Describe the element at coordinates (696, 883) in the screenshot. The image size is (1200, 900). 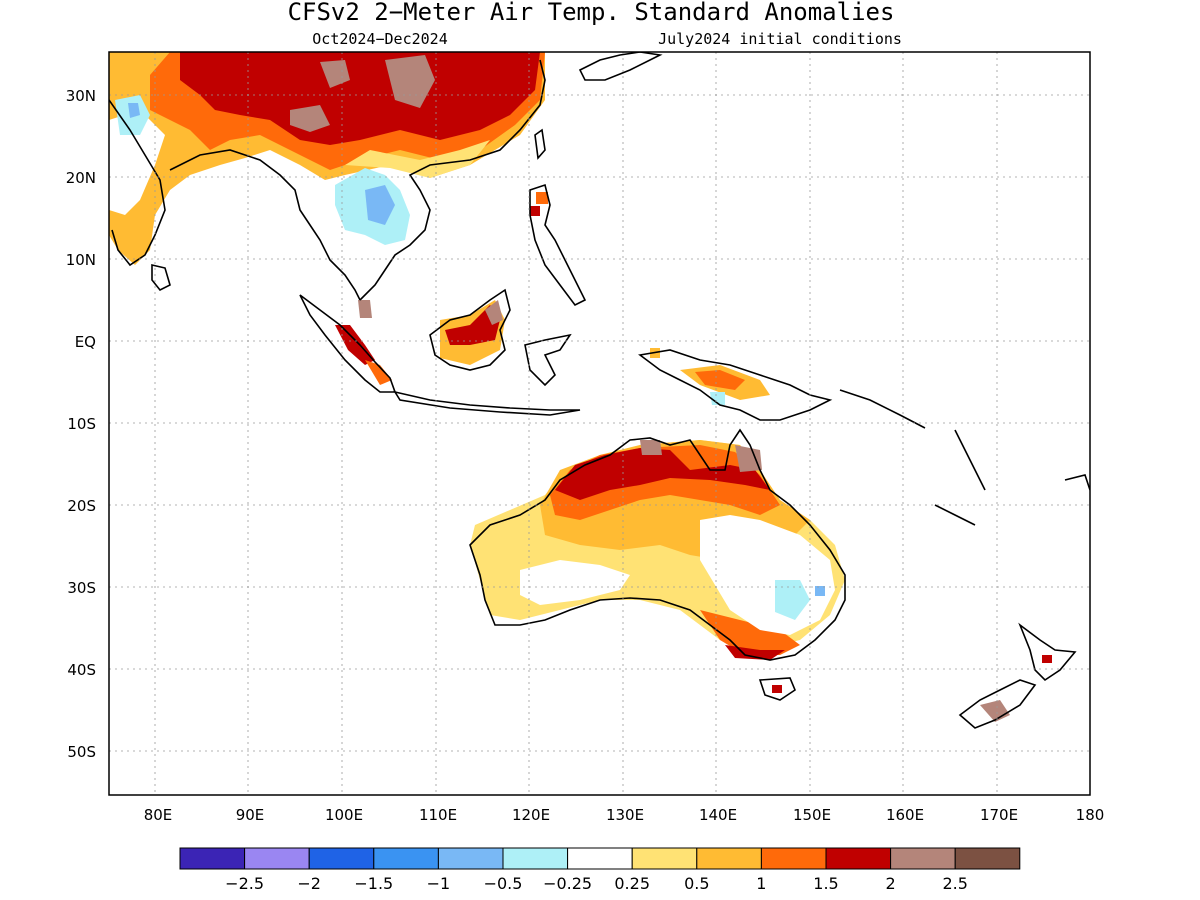
I see `colorbar-label: 0.5` at that location.